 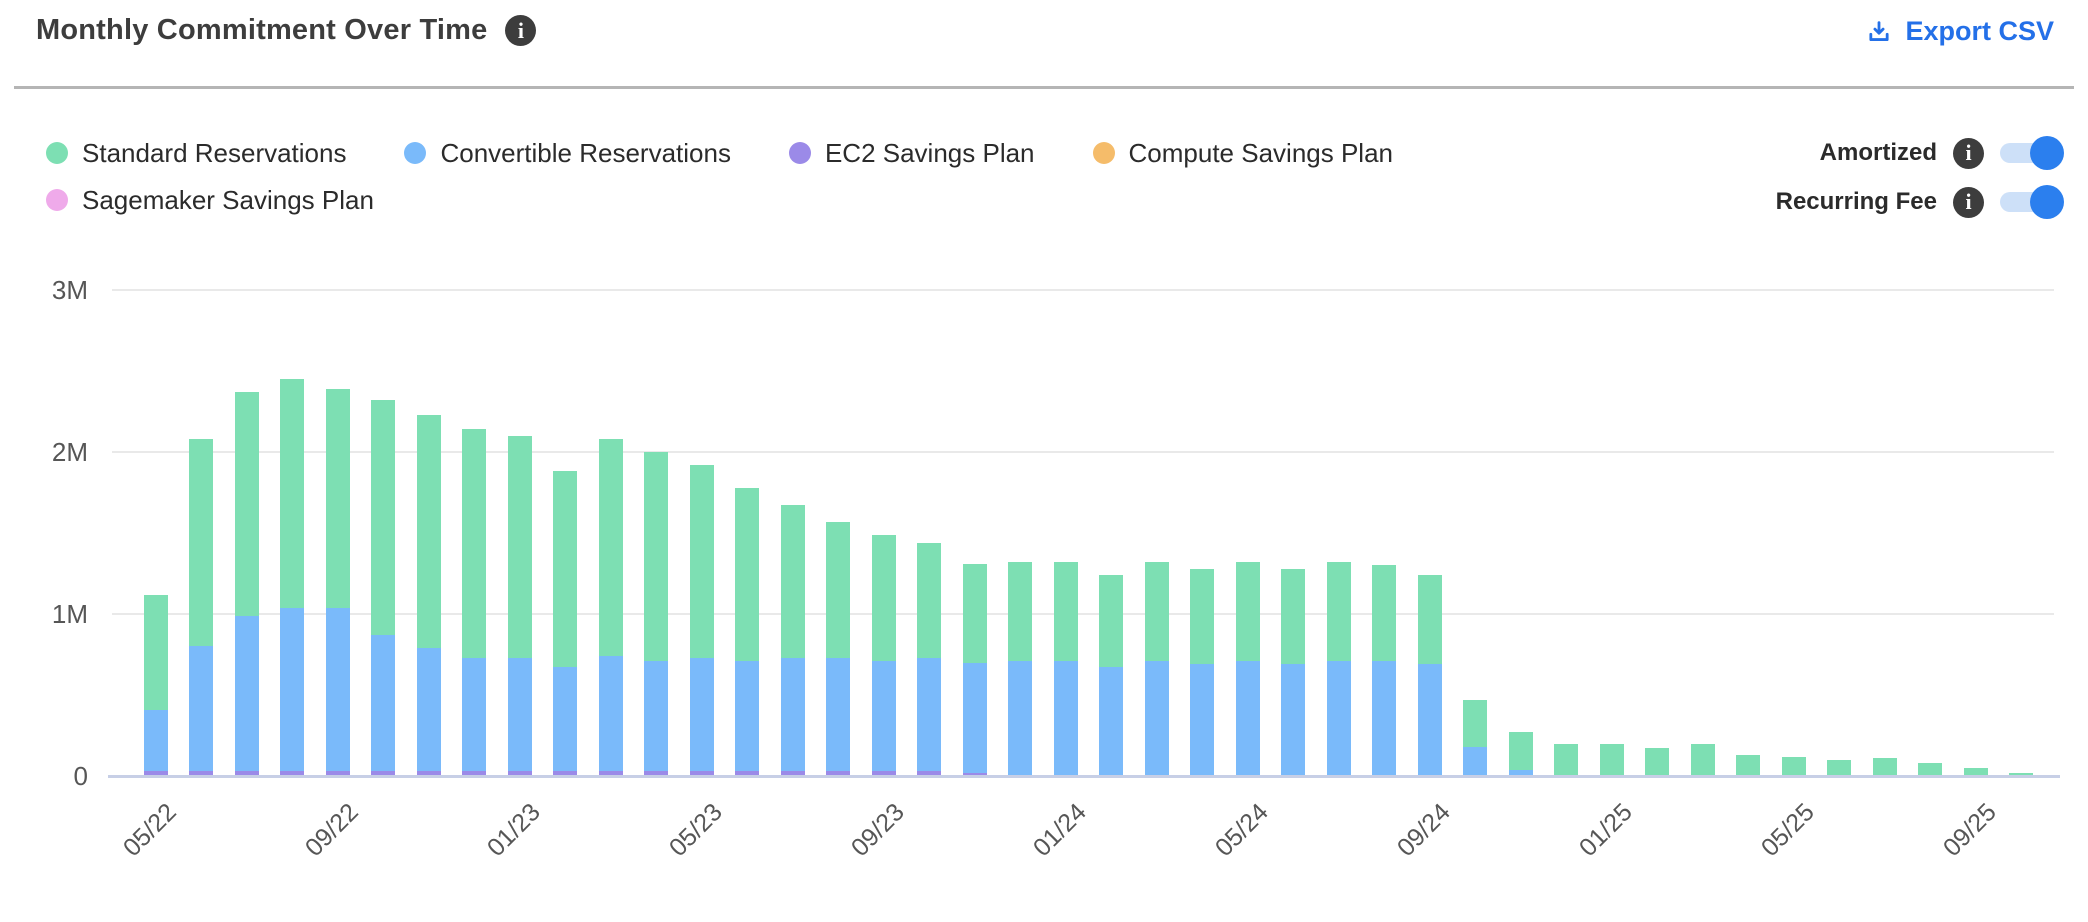 I want to click on bar-segment-06-22-convertible-reservations, so click(x=201, y=709).